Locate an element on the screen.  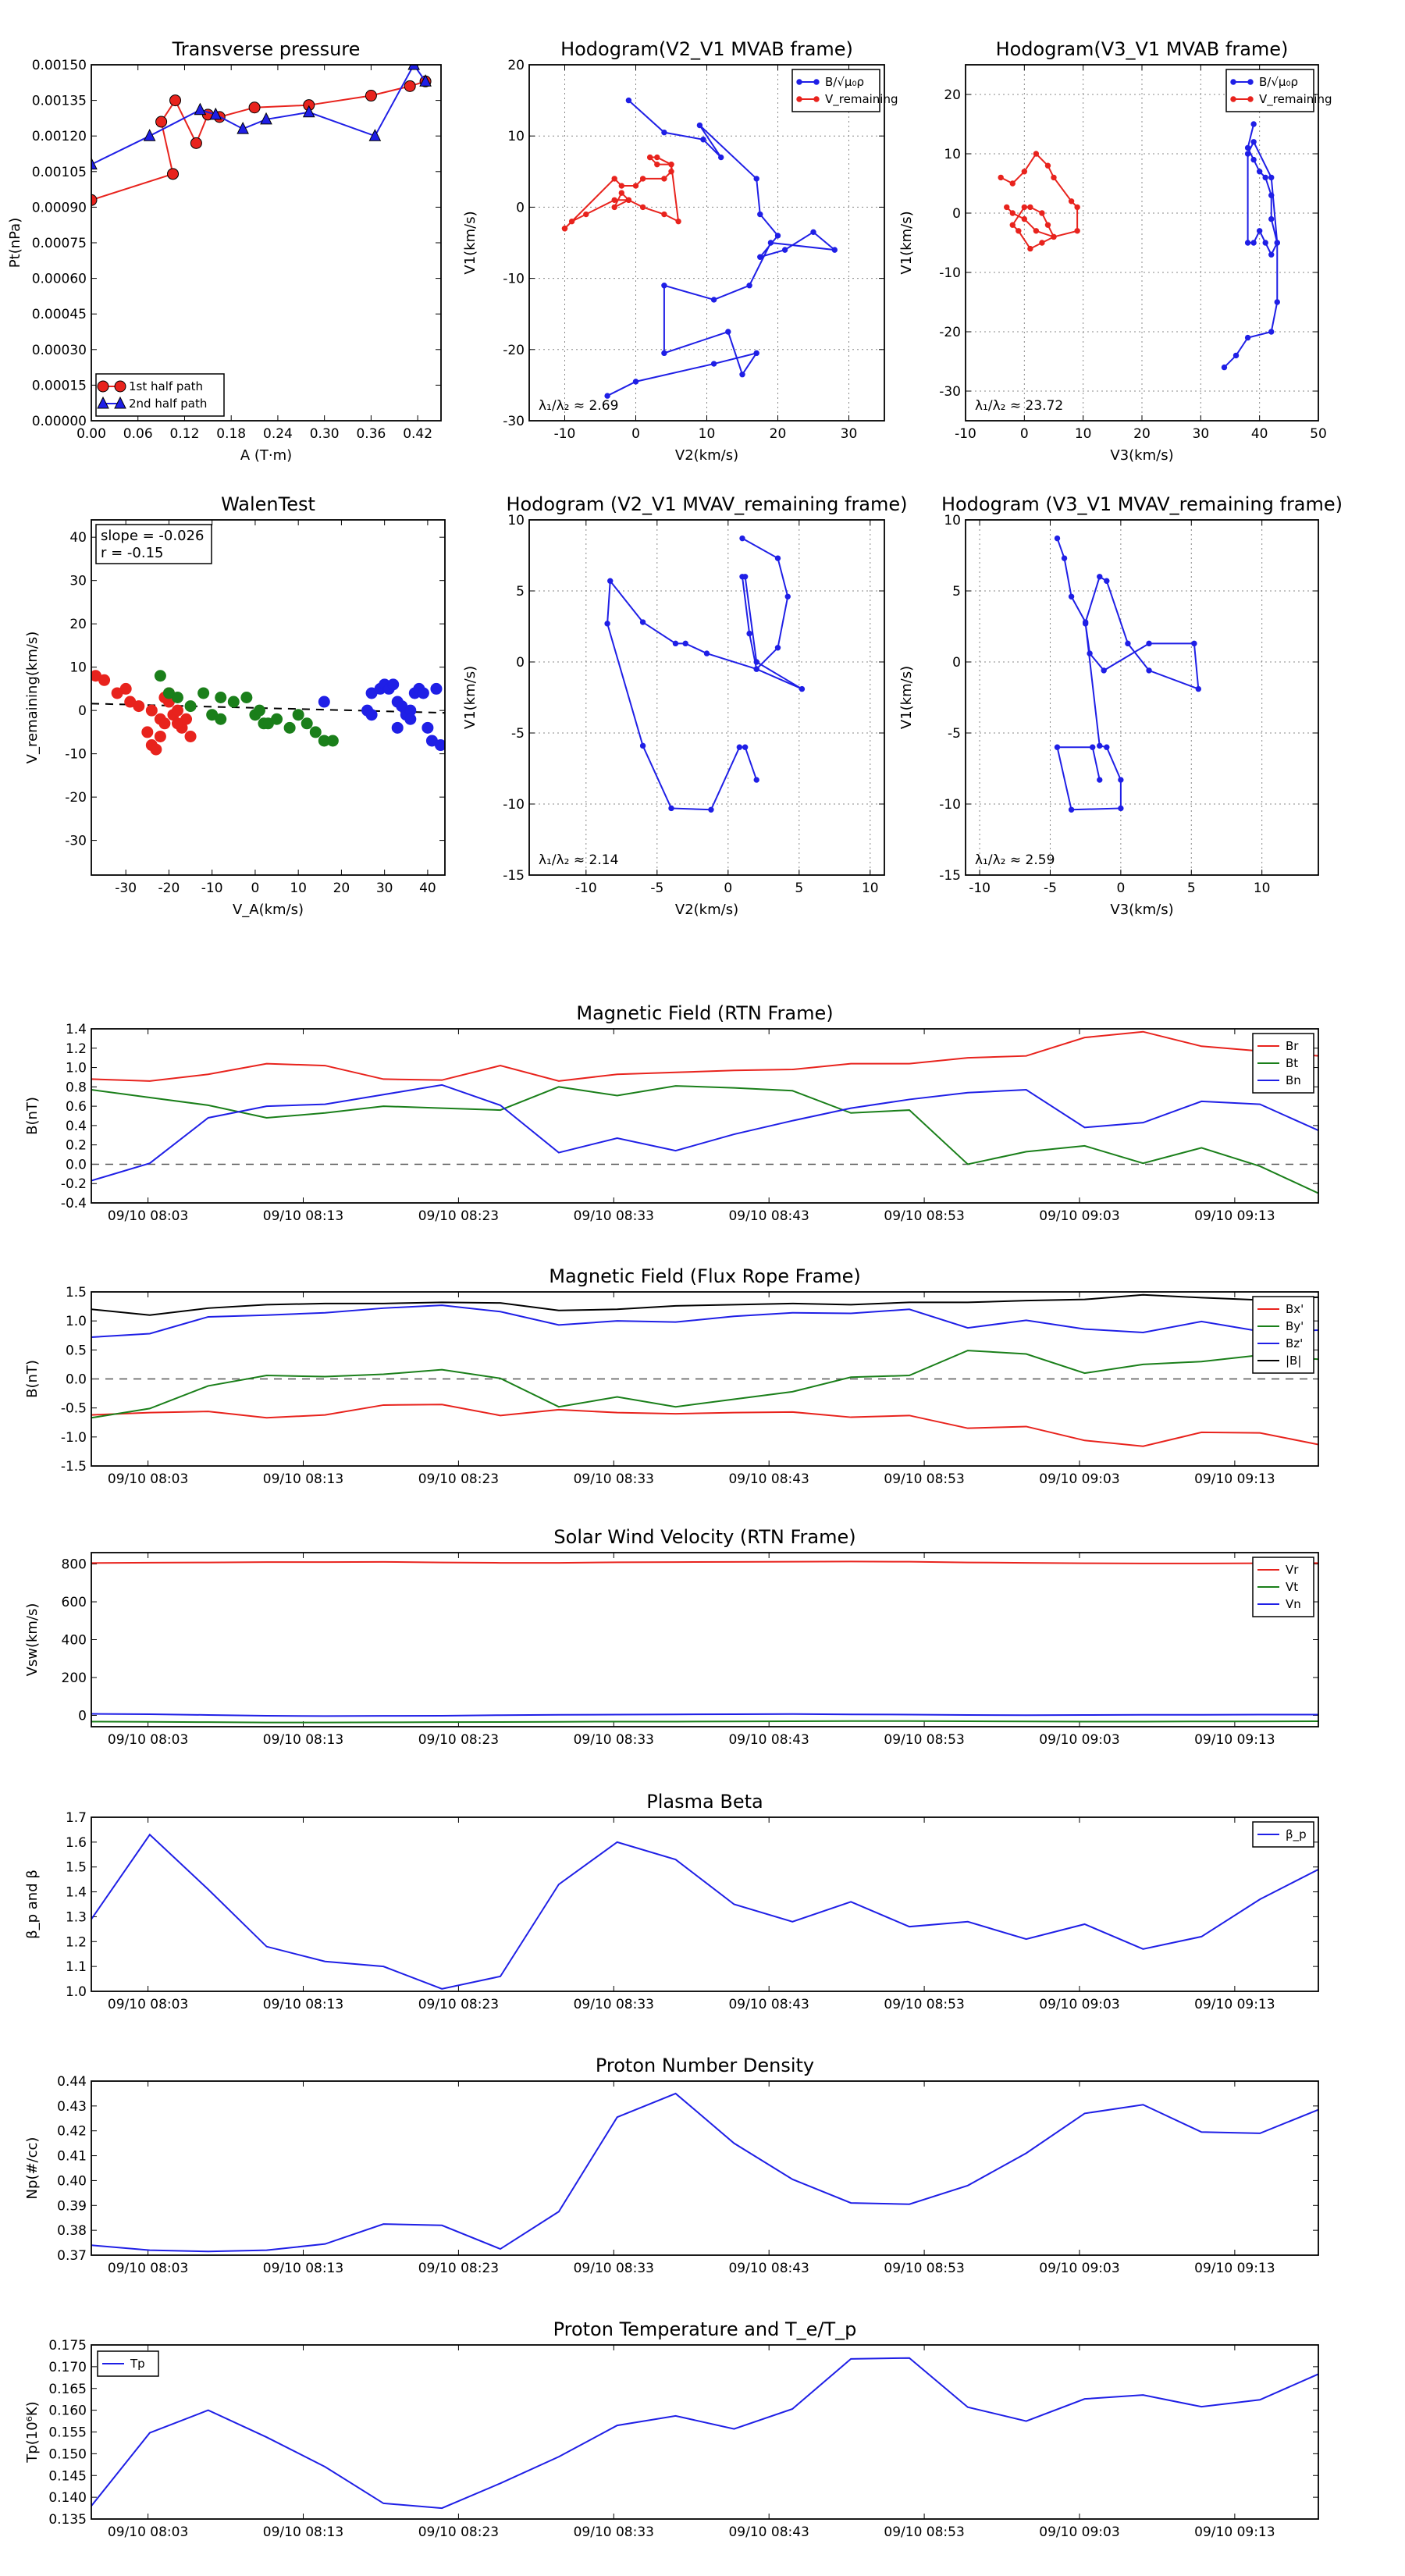
x-tick-label: -20 is located at coordinates (169, 888).